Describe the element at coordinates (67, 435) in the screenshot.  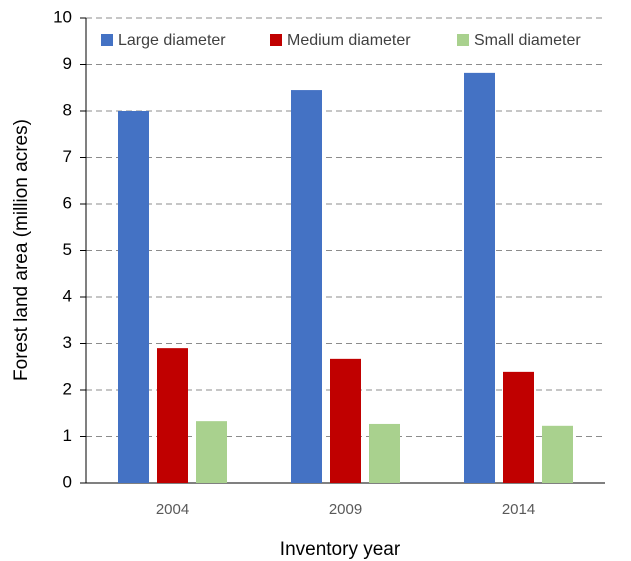
I see `y-tick-label: 1` at that location.